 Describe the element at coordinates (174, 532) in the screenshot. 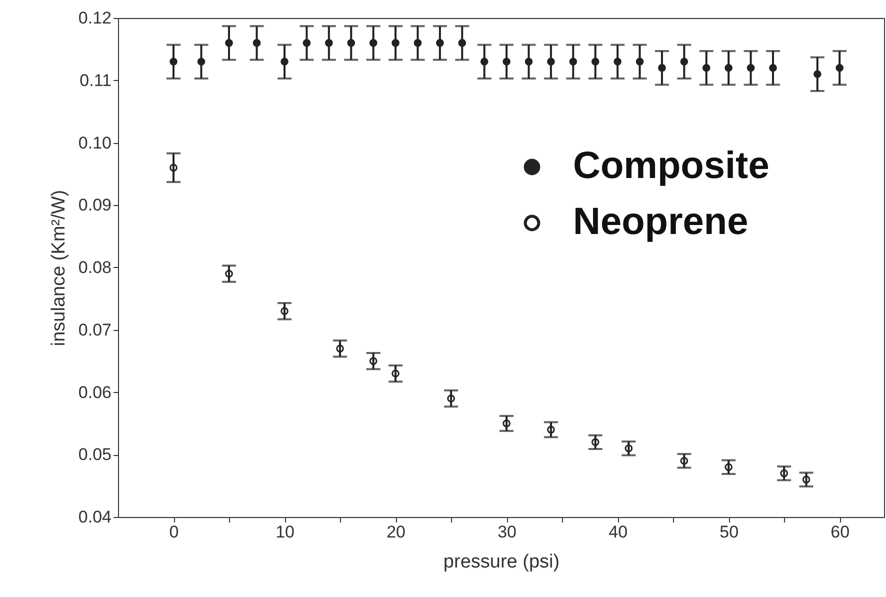

I see `x-tick-label: 0` at that location.